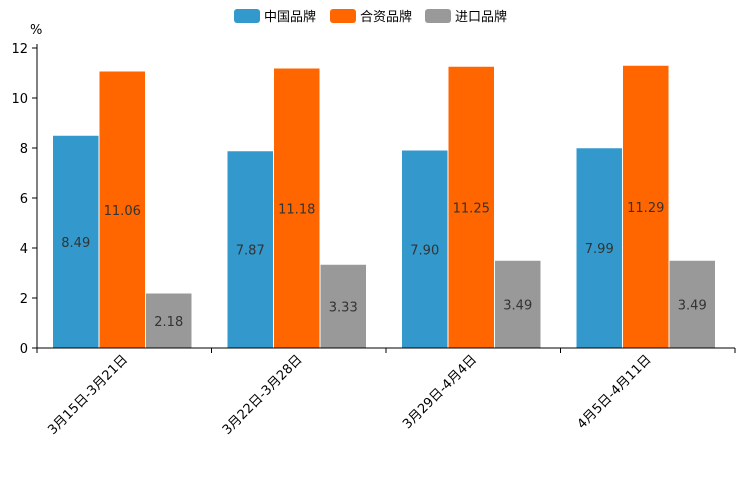 This screenshot has height=496, width=744. What do you see at coordinates (19, 49) in the screenshot?
I see `y-tick-label: 12` at bounding box center [19, 49].